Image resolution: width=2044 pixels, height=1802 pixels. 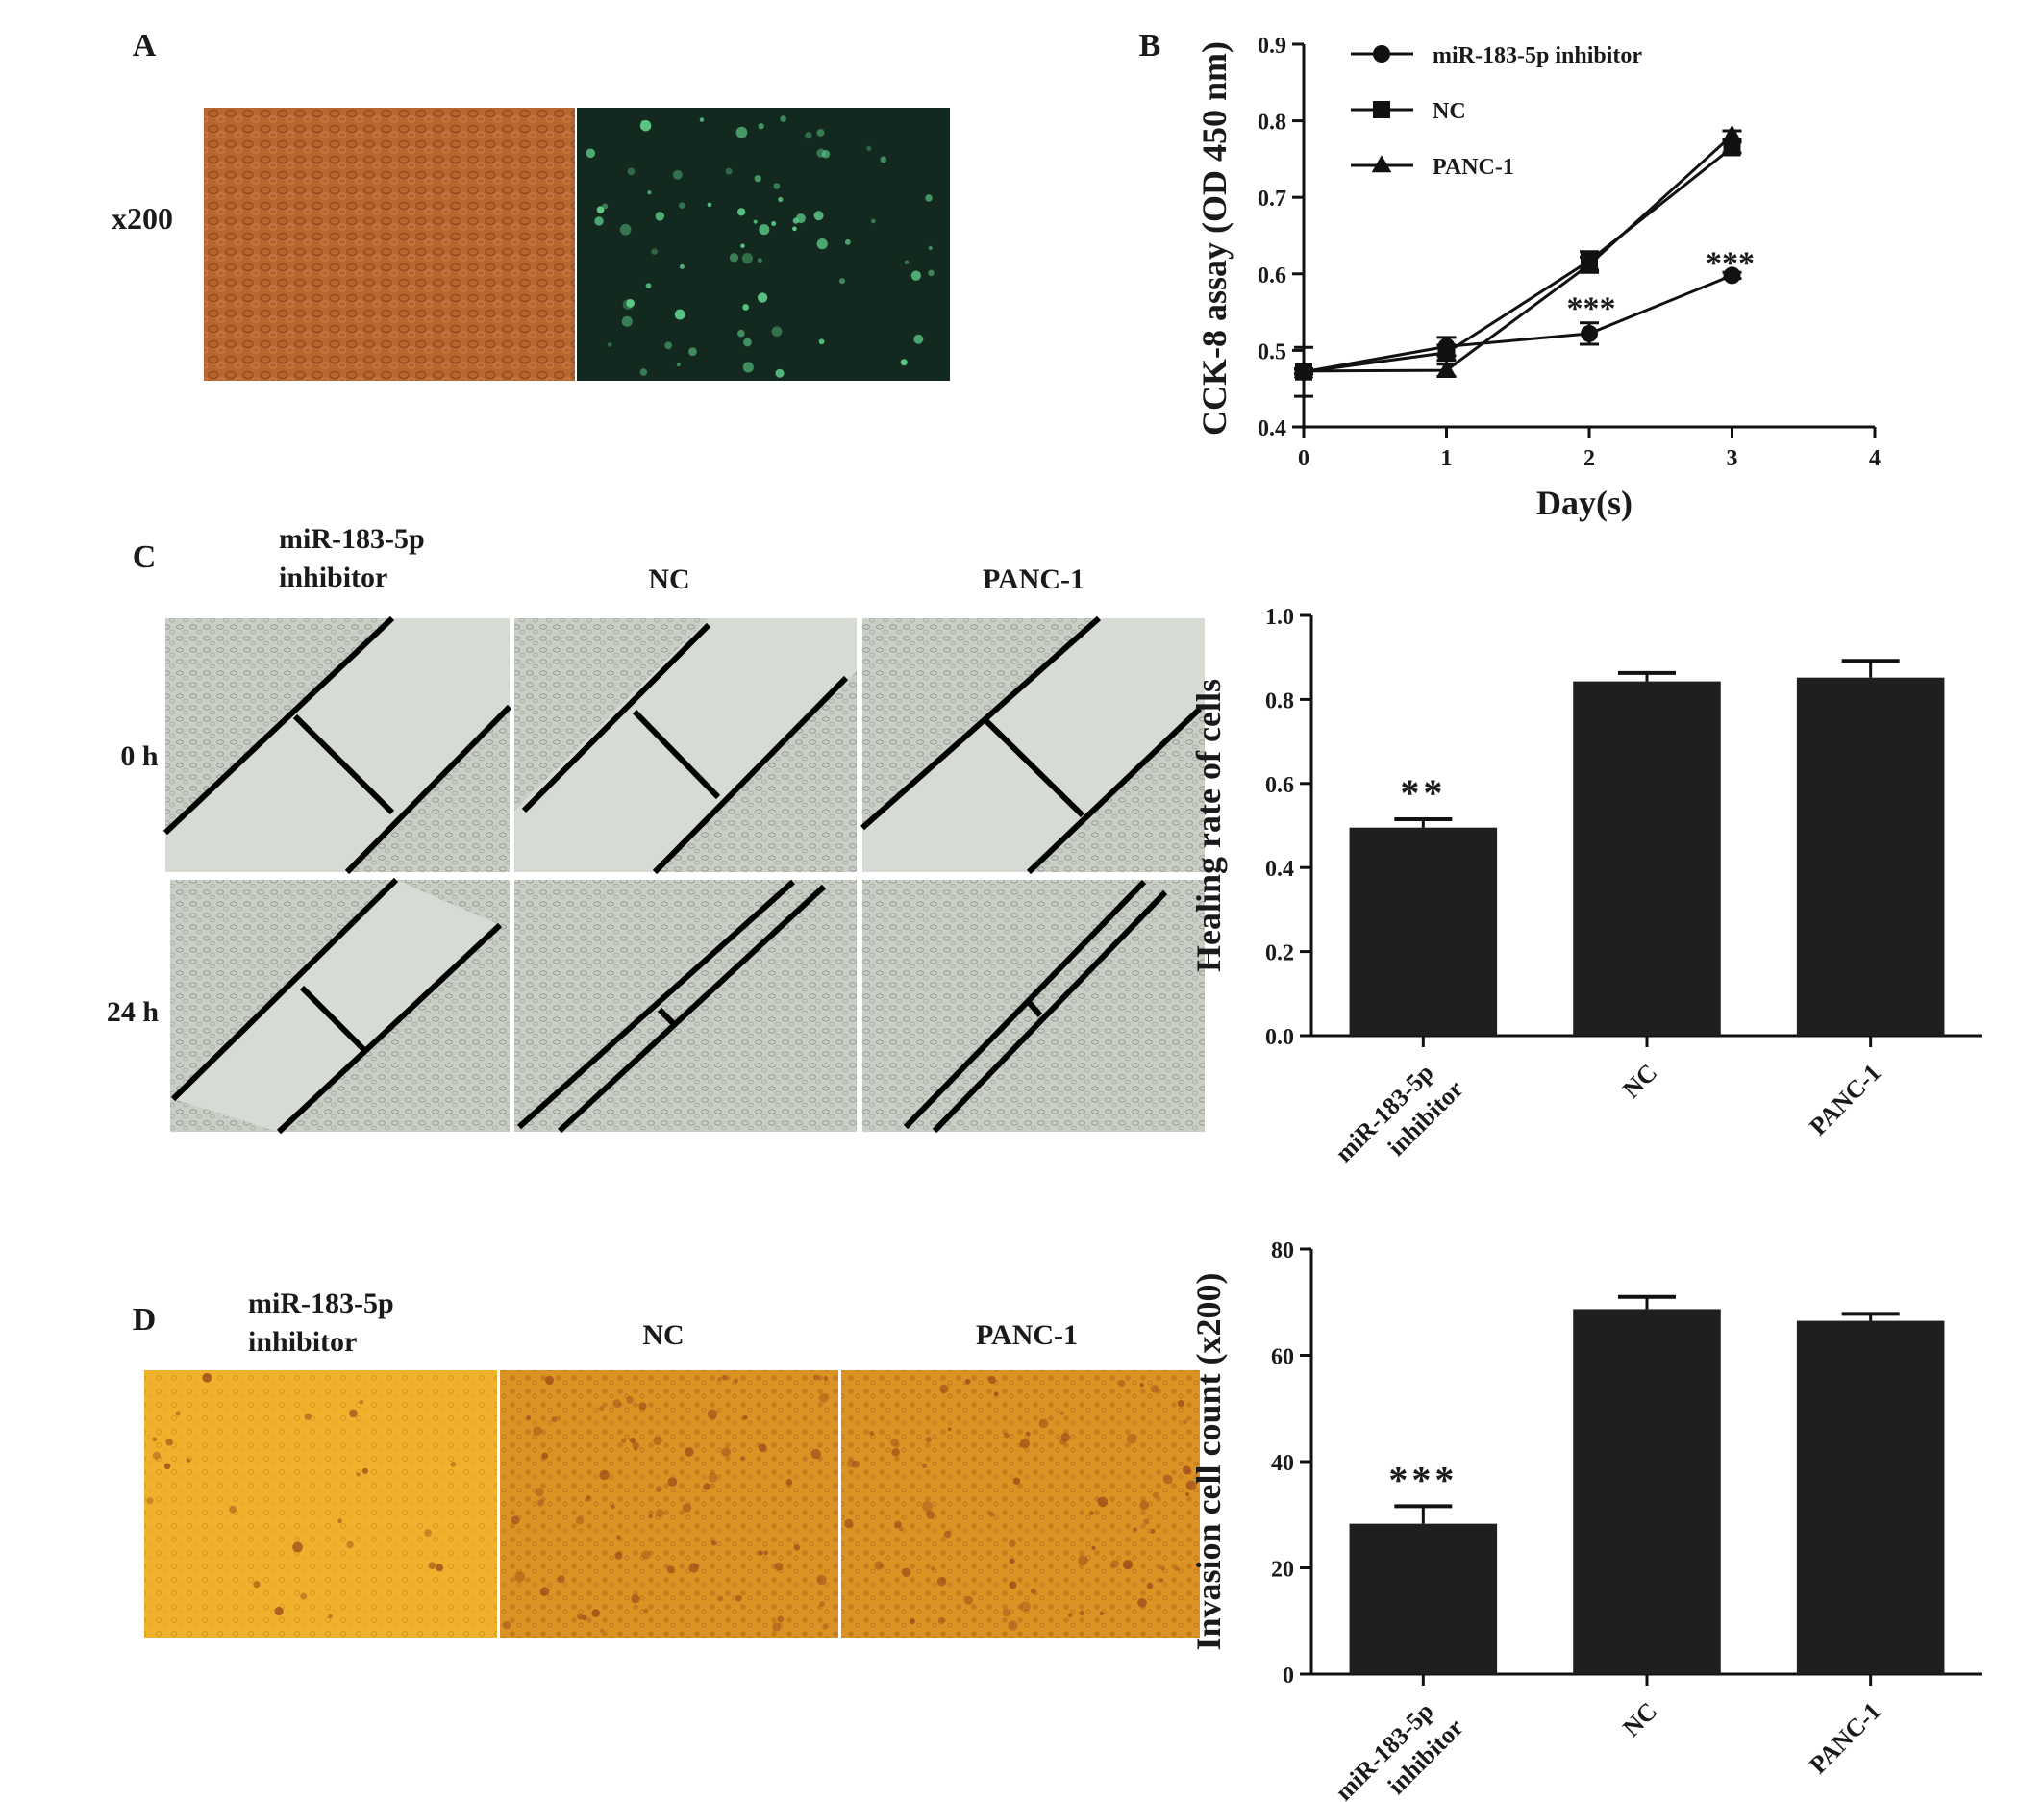 I want to click on magnification-label: x200, so click(x=142, y=218).